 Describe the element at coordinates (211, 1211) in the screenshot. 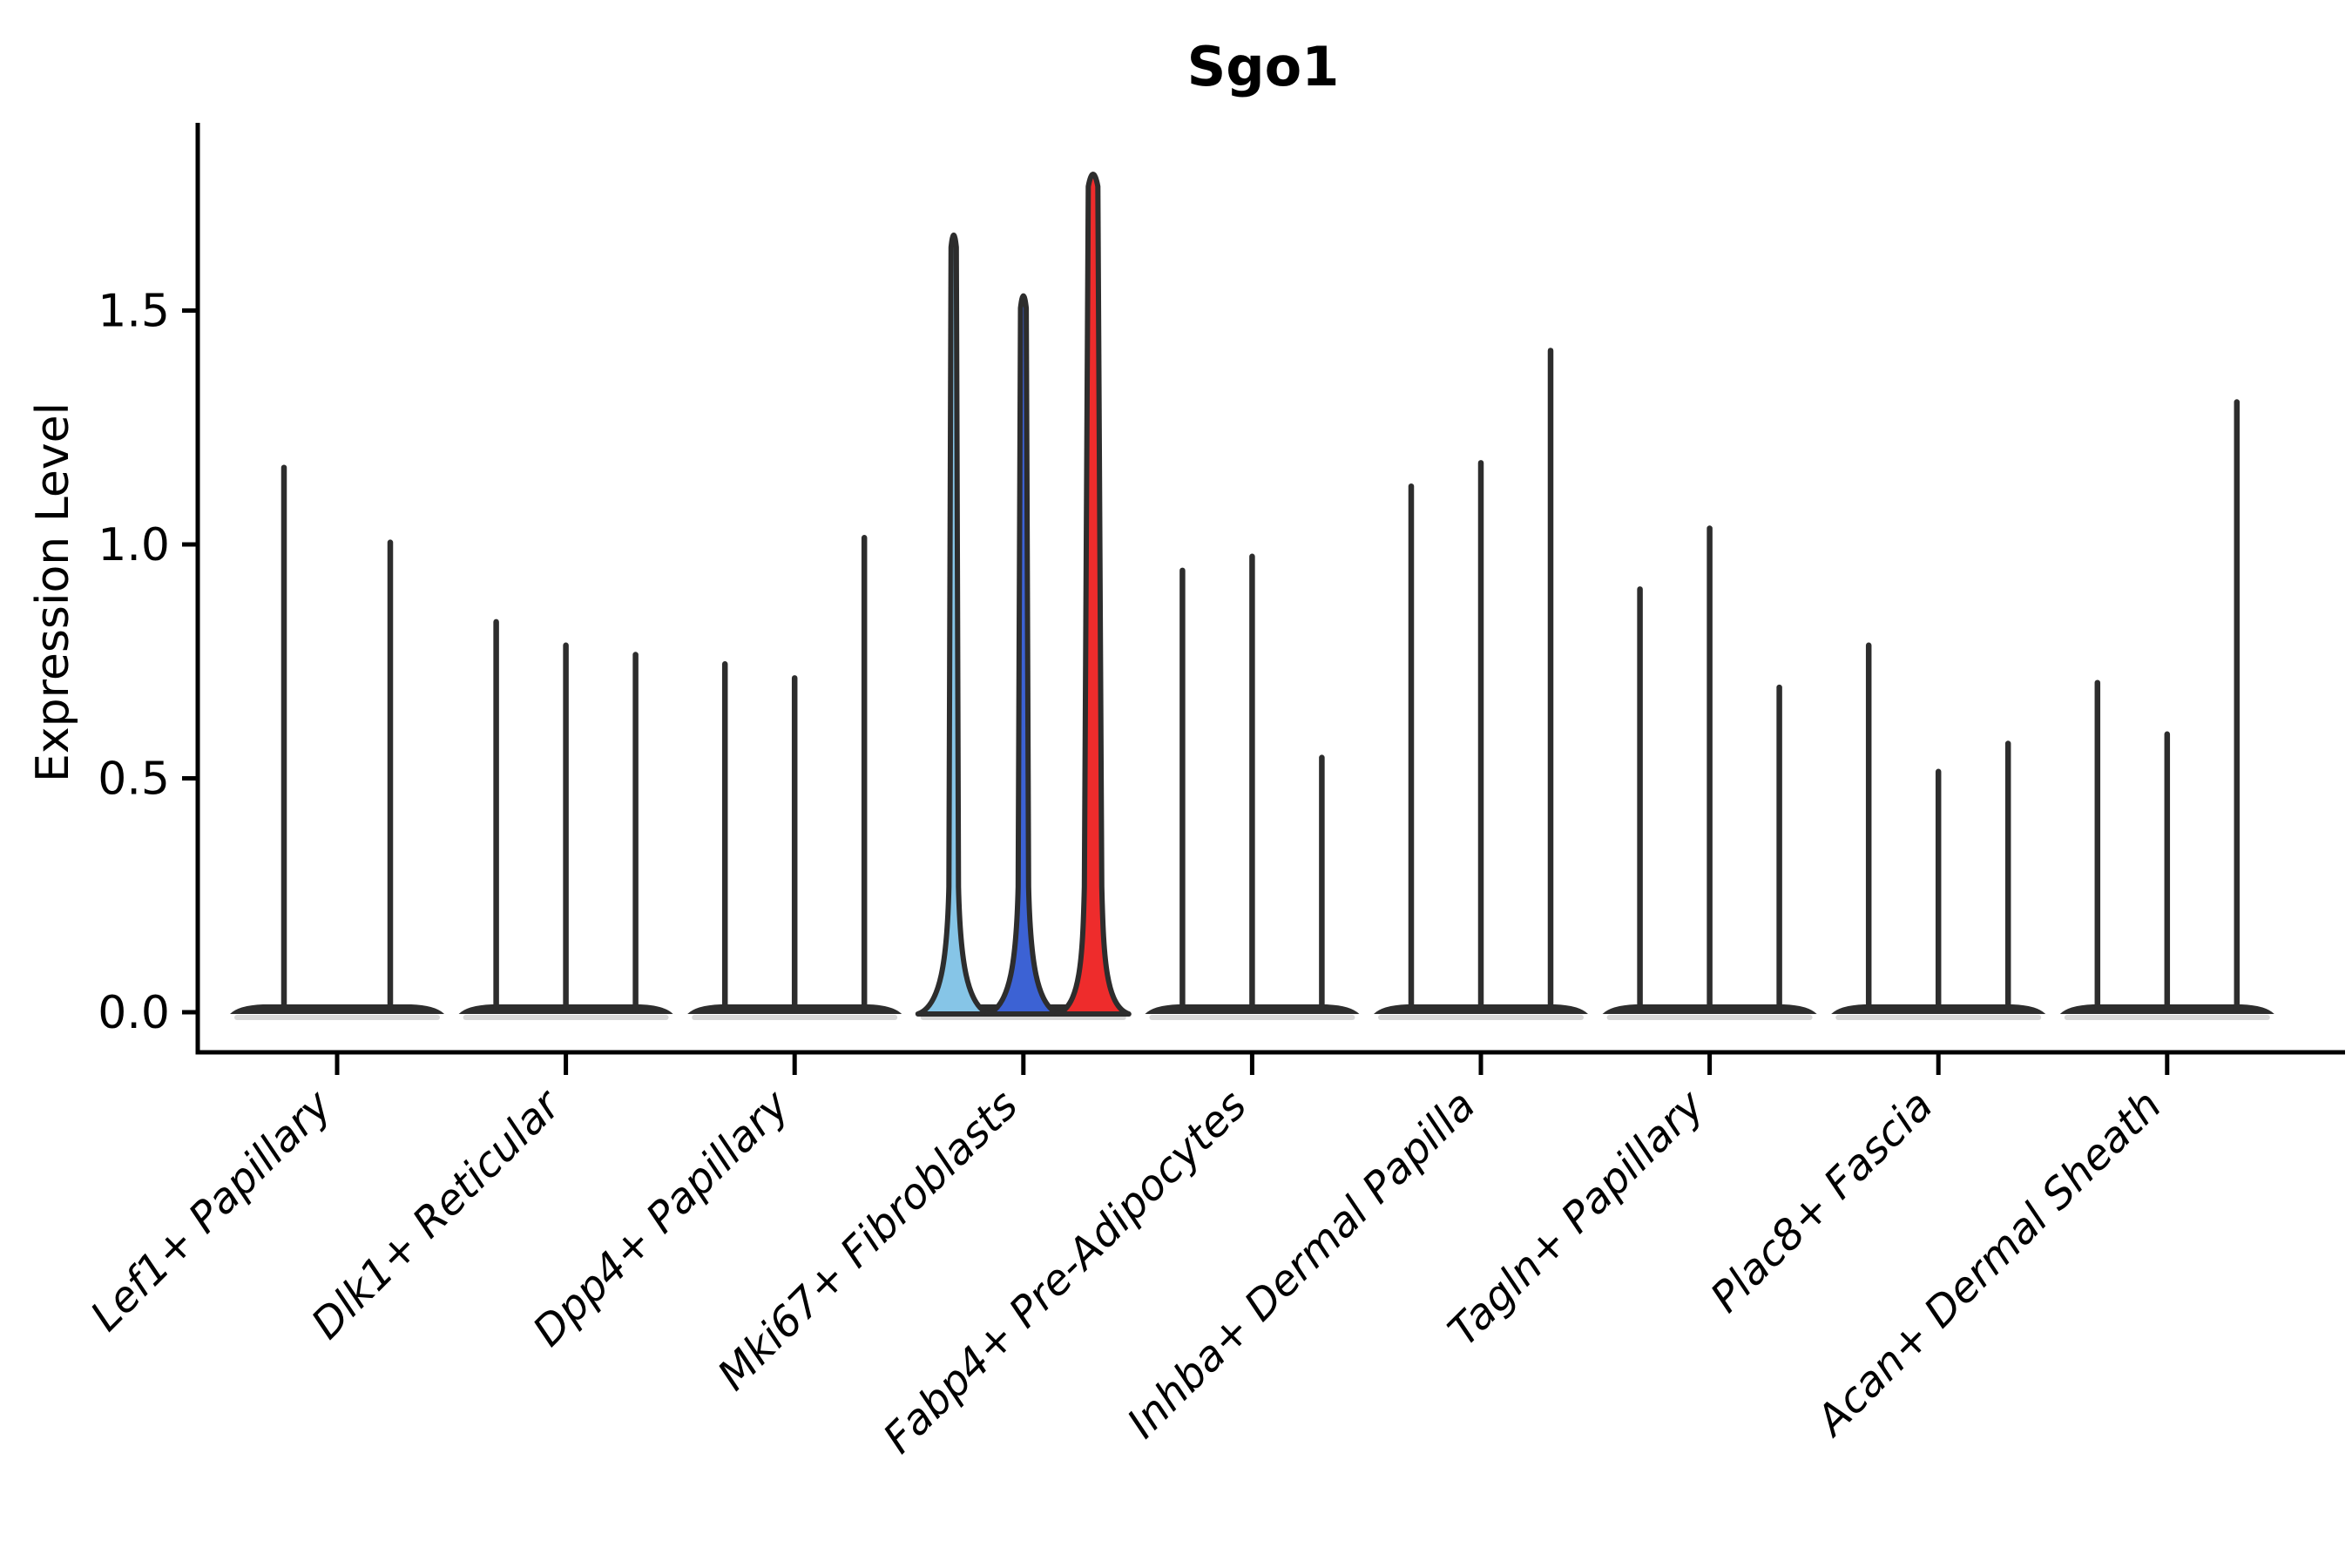

I see `x-tick-label-0: Lef1+ Papillary` at that location.